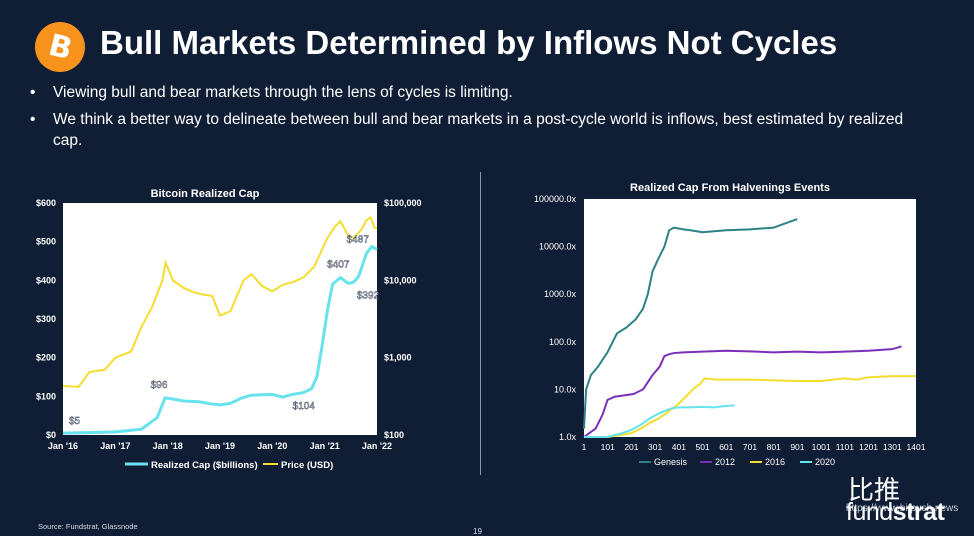  I want to click on legend-label: 2012, so click(725, 462).